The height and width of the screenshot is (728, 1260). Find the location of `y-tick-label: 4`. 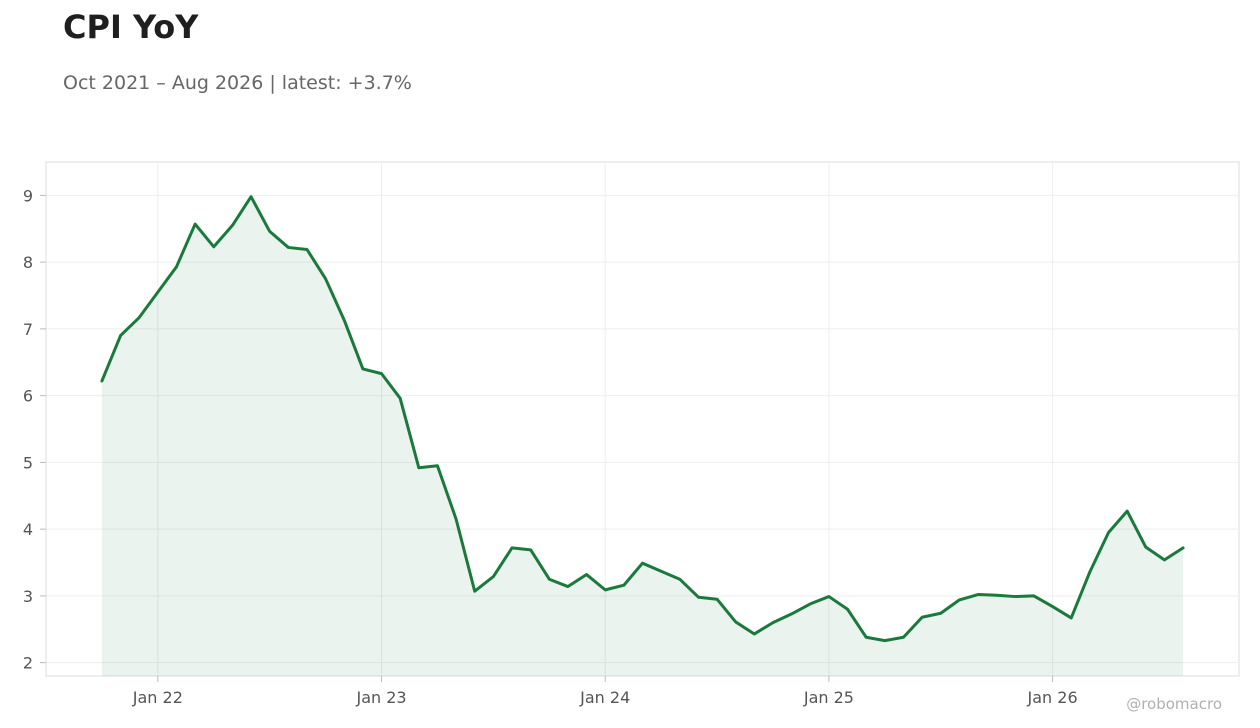

y-tick-label: 4 is located at coordinates (28, 529).